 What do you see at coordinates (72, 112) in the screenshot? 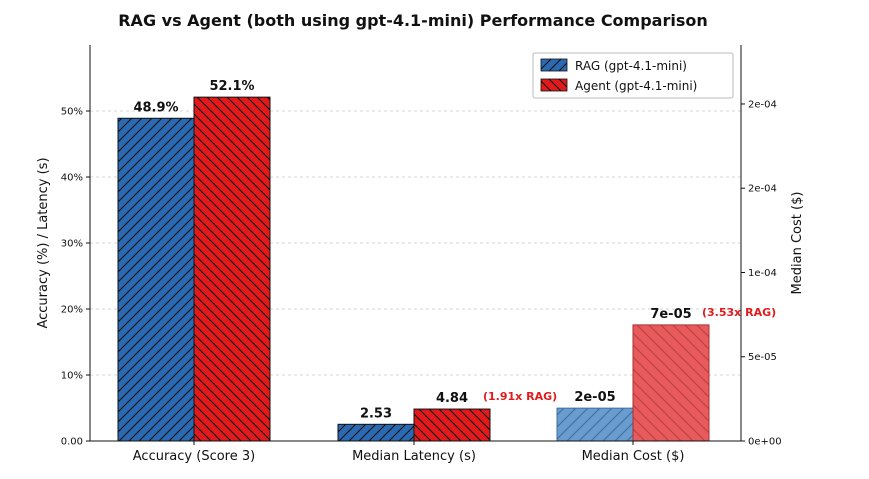
I see `left-tick-label: 50%` at bounding box center [72, 112].